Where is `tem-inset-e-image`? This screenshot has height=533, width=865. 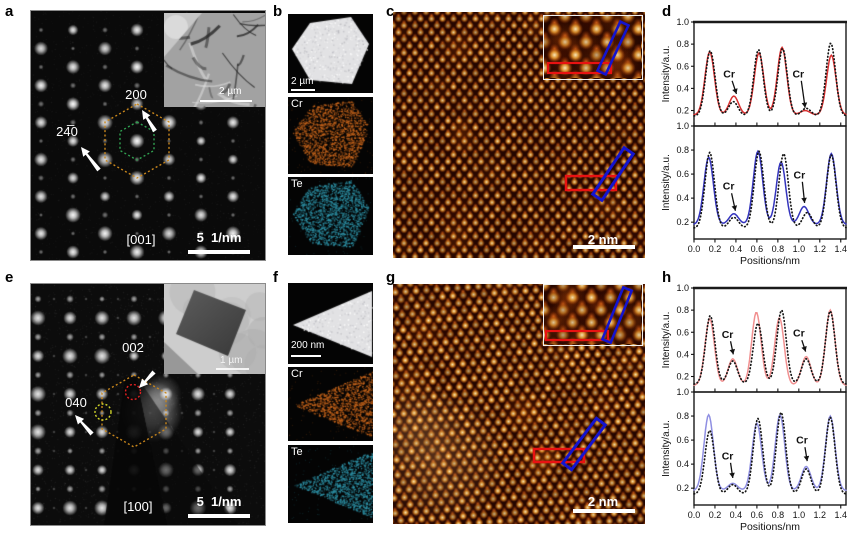 tem-inset-e-image is located at coordinates (214, 329).